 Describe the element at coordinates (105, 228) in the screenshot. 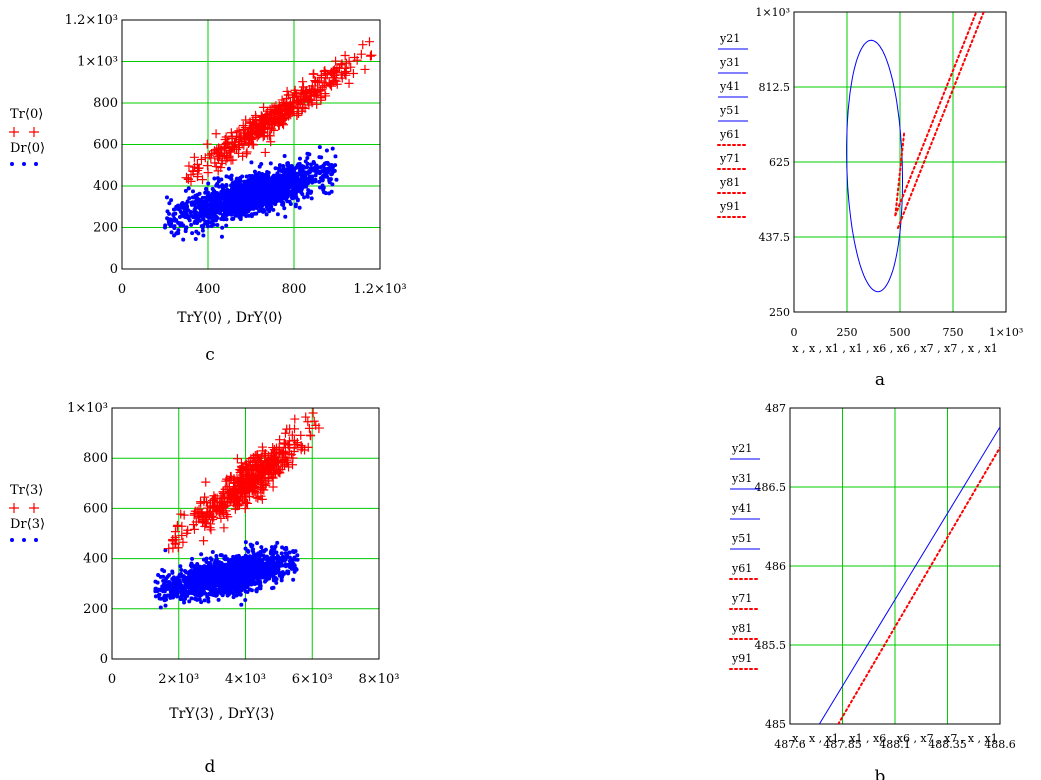

I see `y-tick-label: 200` at that location.